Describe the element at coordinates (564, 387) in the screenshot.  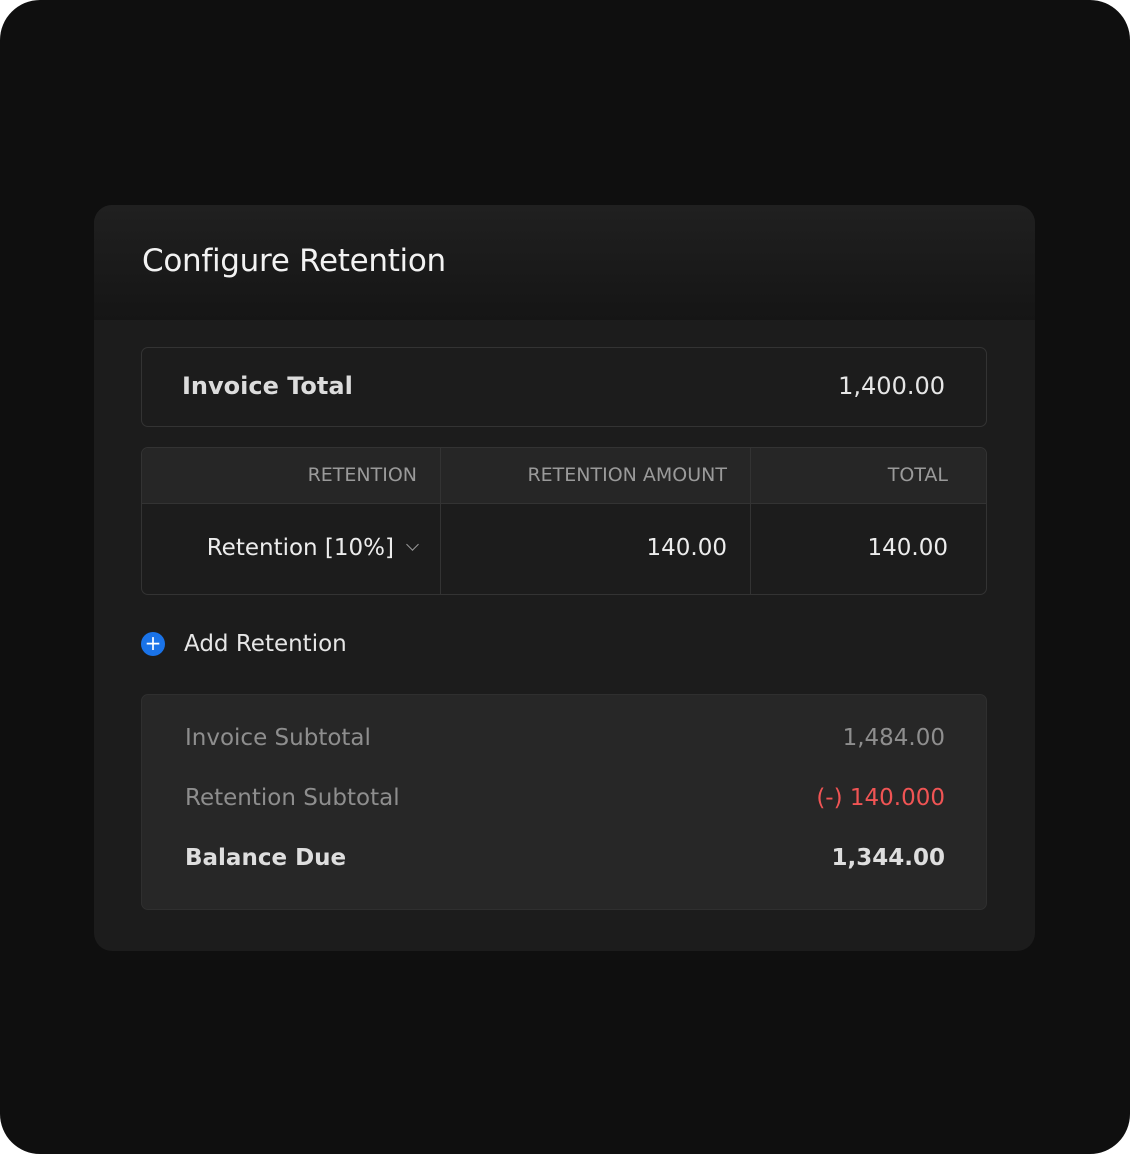
I see `invoice-total-box: Invoice Total 1,400.00` at that location.